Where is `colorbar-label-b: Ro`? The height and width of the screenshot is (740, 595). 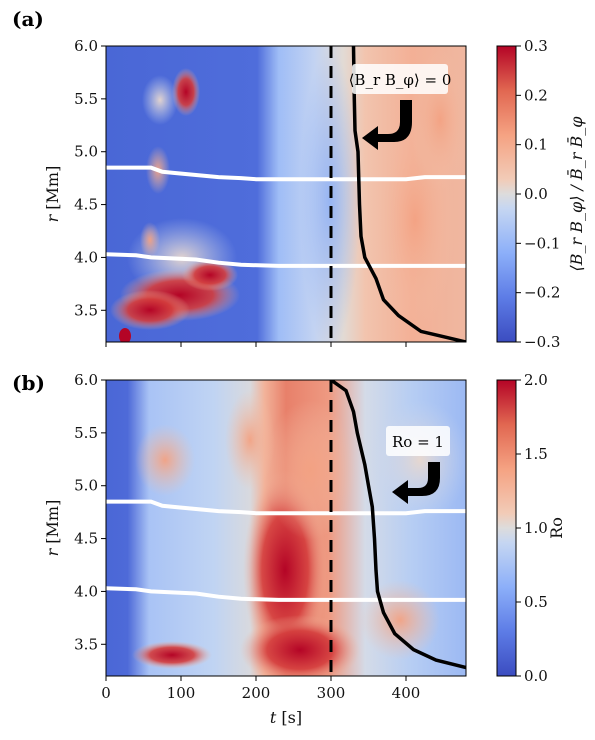 colorbar-label-b: Ro is located at coordinates (556, 528).